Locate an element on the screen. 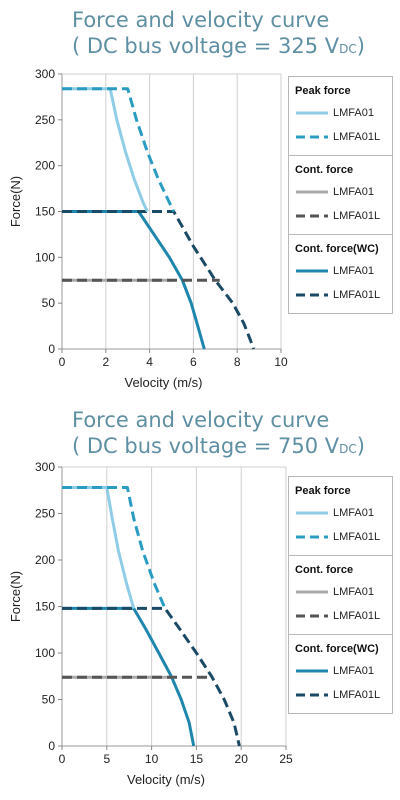  x-tick-label: 4 is located at coordinates (149, 362).